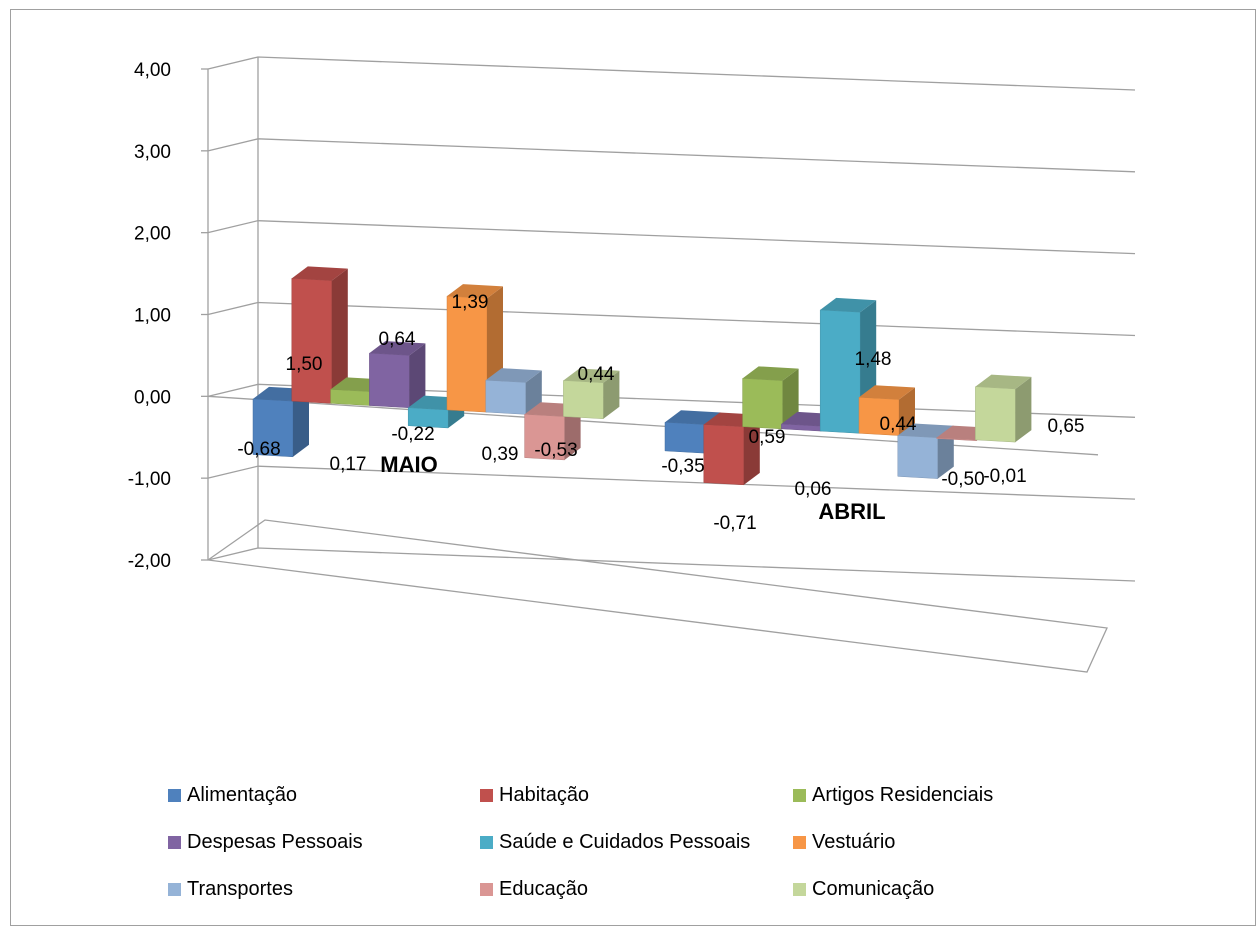 The width and height of the screenshot is (1258, 928). What do you see at coordinates (544, 795) in the screenshot?
I see `legend-label: Habitação` at bounding box center [544, 795].